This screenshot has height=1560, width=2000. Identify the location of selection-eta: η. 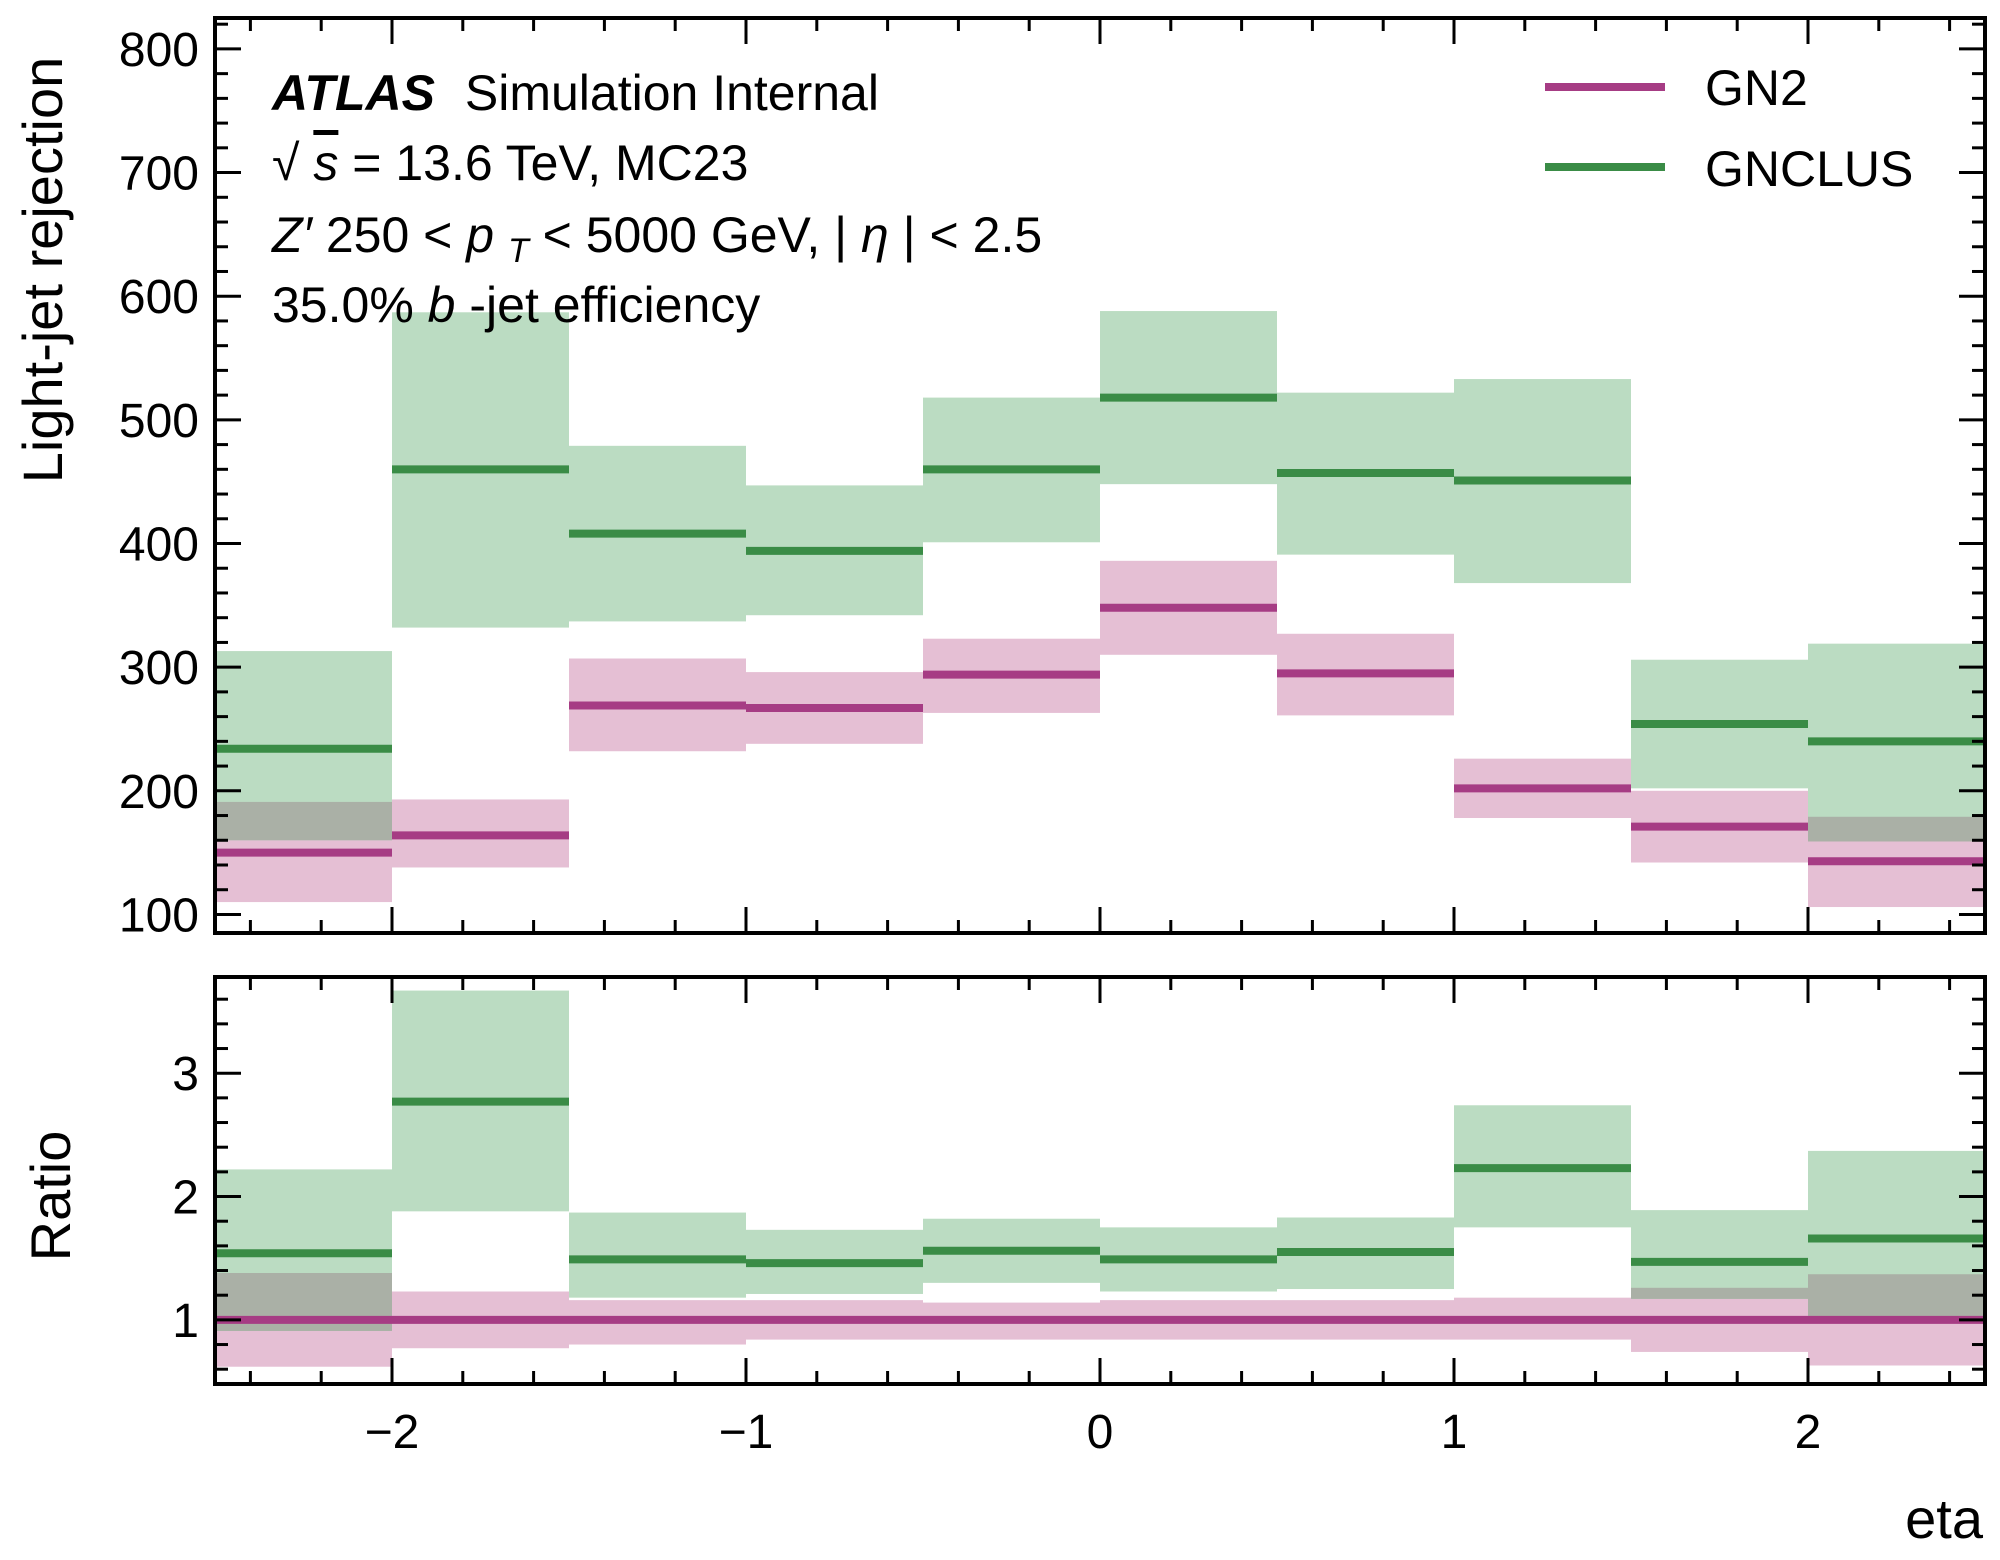
(875, 235).